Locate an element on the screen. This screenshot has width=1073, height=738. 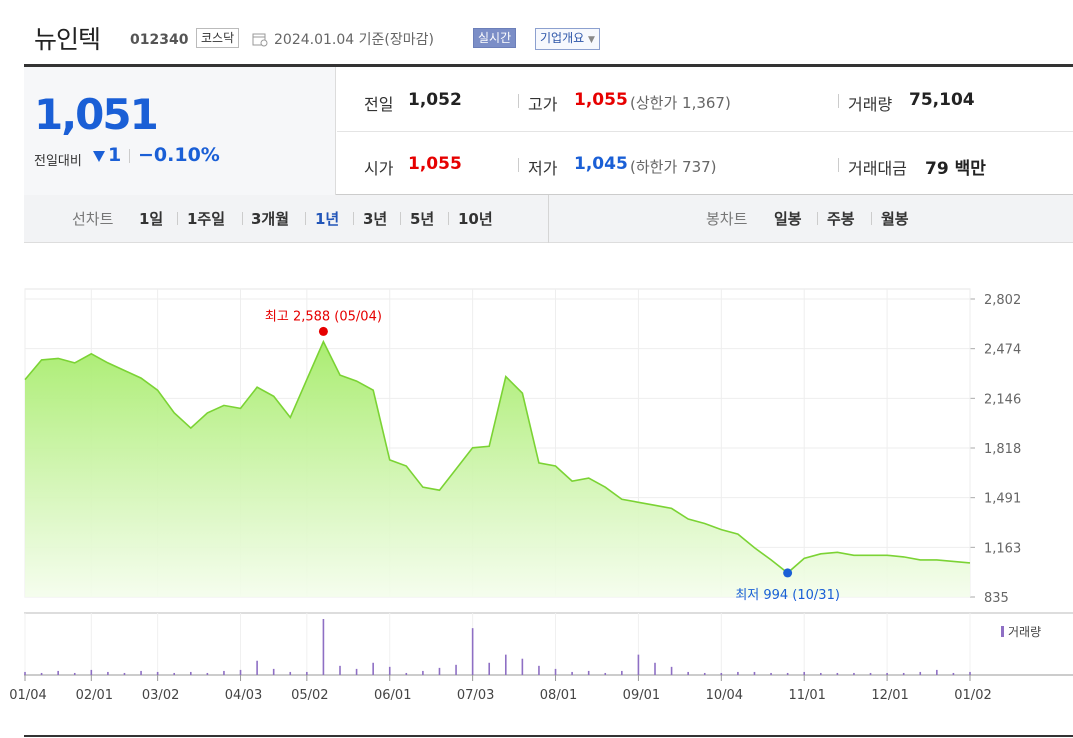
calendar-icon is located at coordinates (260, 40).